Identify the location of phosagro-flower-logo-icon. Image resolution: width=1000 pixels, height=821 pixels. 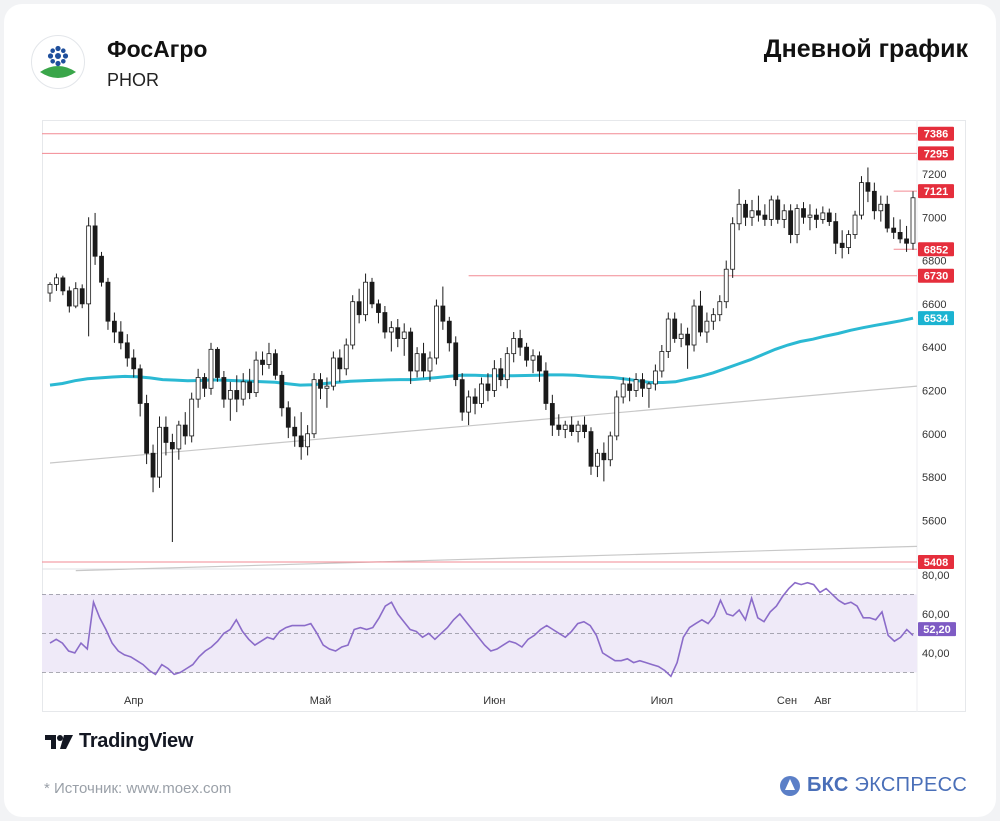
(58, 61).